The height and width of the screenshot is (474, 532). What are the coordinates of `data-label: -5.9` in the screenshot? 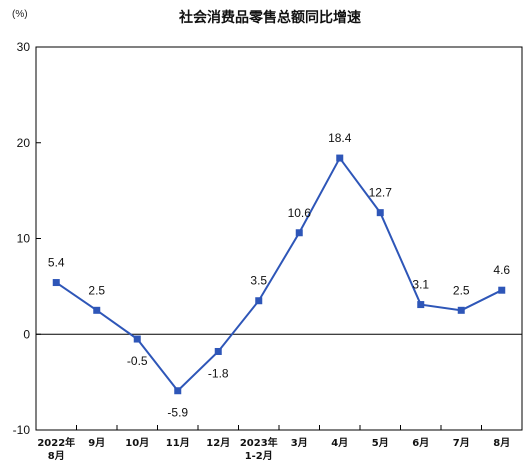 It's located at (177, 413).